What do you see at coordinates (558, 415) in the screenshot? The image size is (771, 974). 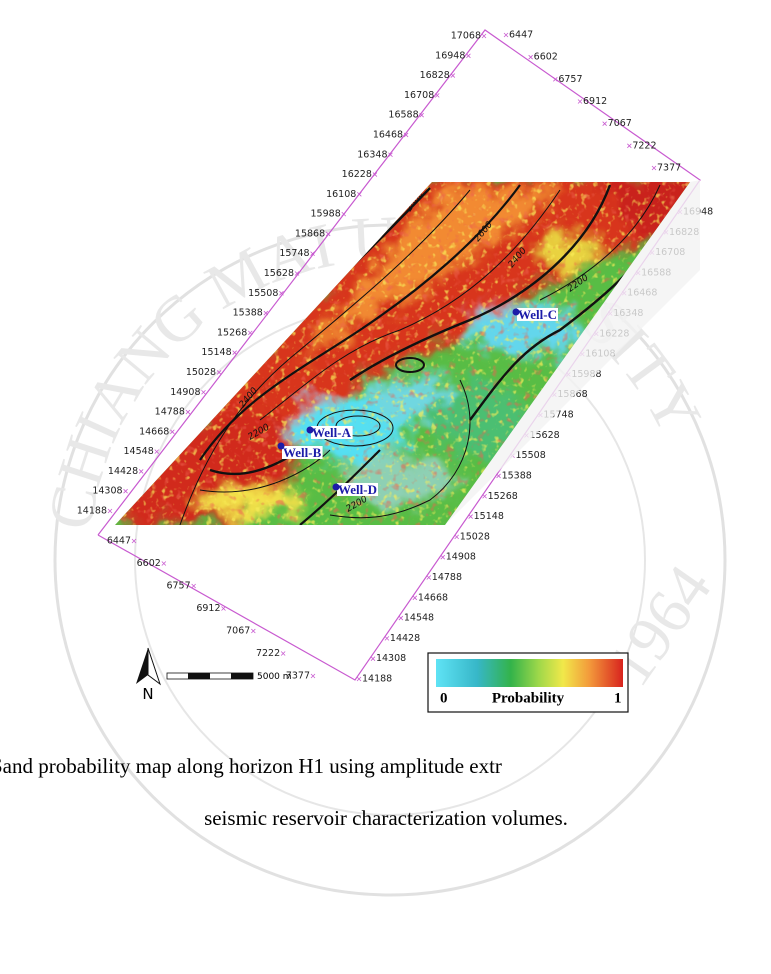 I see `edge-label: 15748` at bounding box center [558, 415].